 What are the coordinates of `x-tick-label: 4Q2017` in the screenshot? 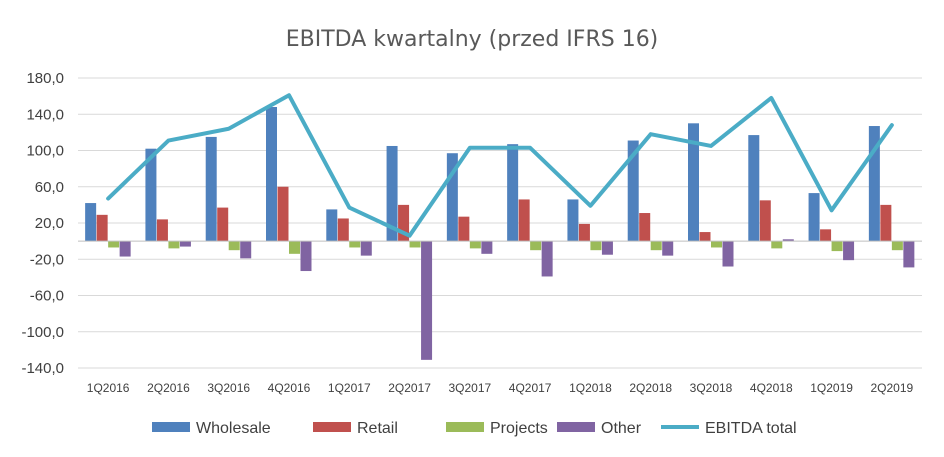 It's located at (530, 388).